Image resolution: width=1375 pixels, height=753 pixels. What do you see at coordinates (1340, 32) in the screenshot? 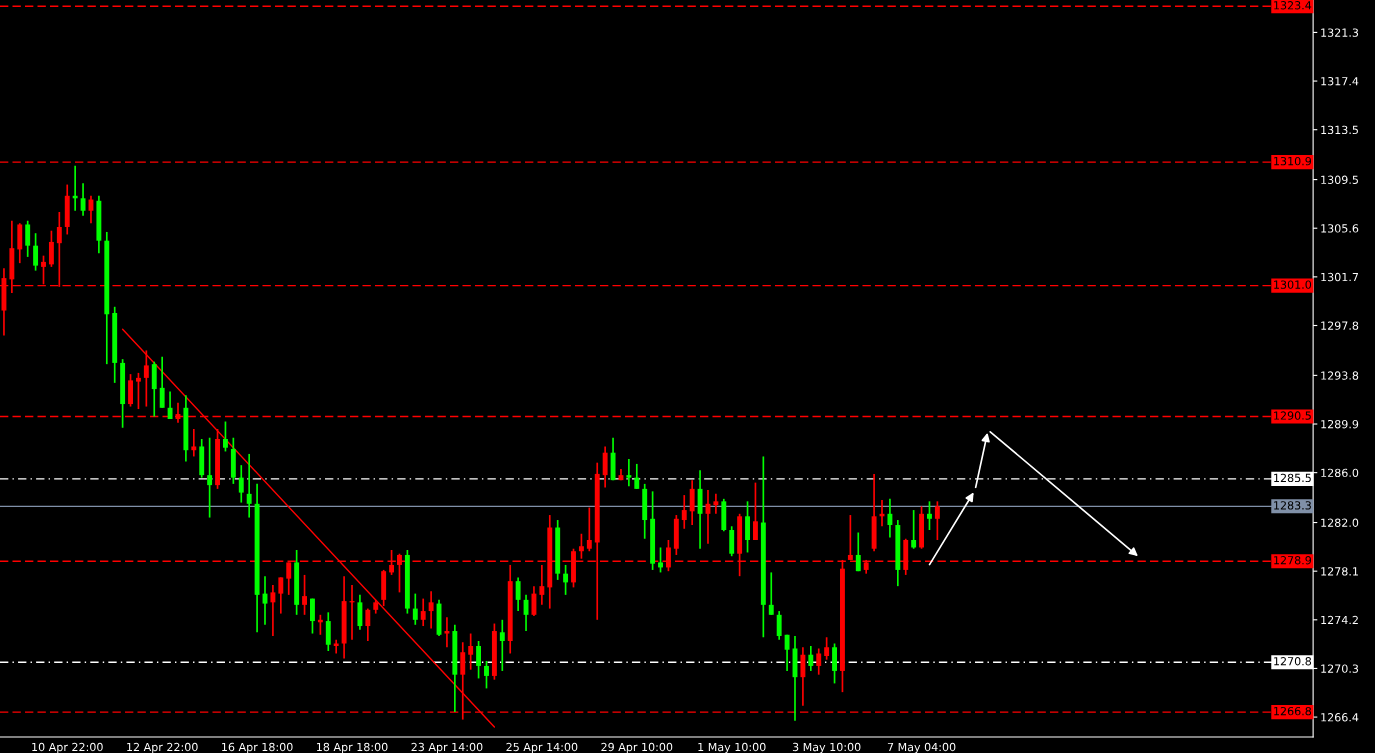
I see `y-tick-label: 1321.3` at bounding box center [1340, 32].